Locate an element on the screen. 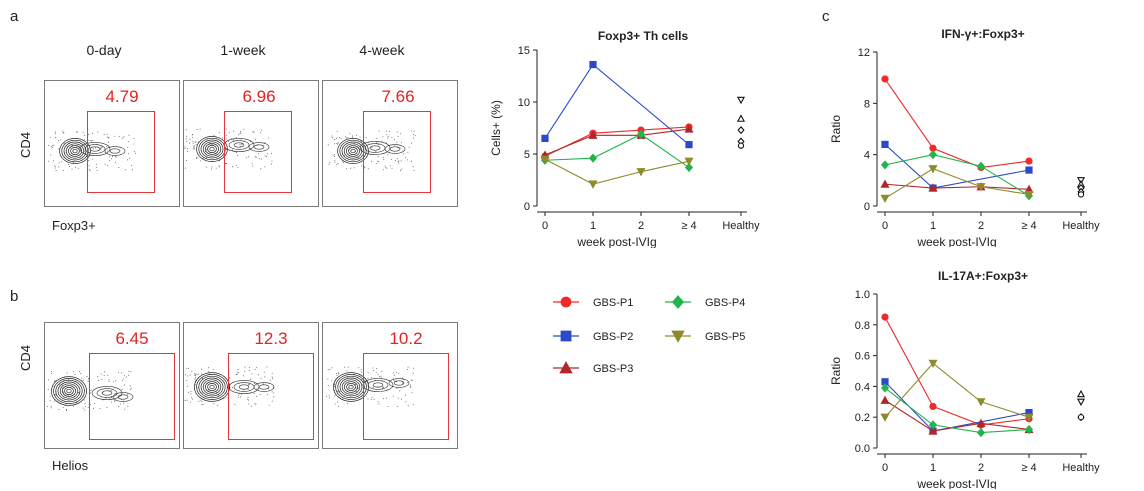 The image size is (1144, 491). healthy-control-marker is located at coordinates (1081, 402).